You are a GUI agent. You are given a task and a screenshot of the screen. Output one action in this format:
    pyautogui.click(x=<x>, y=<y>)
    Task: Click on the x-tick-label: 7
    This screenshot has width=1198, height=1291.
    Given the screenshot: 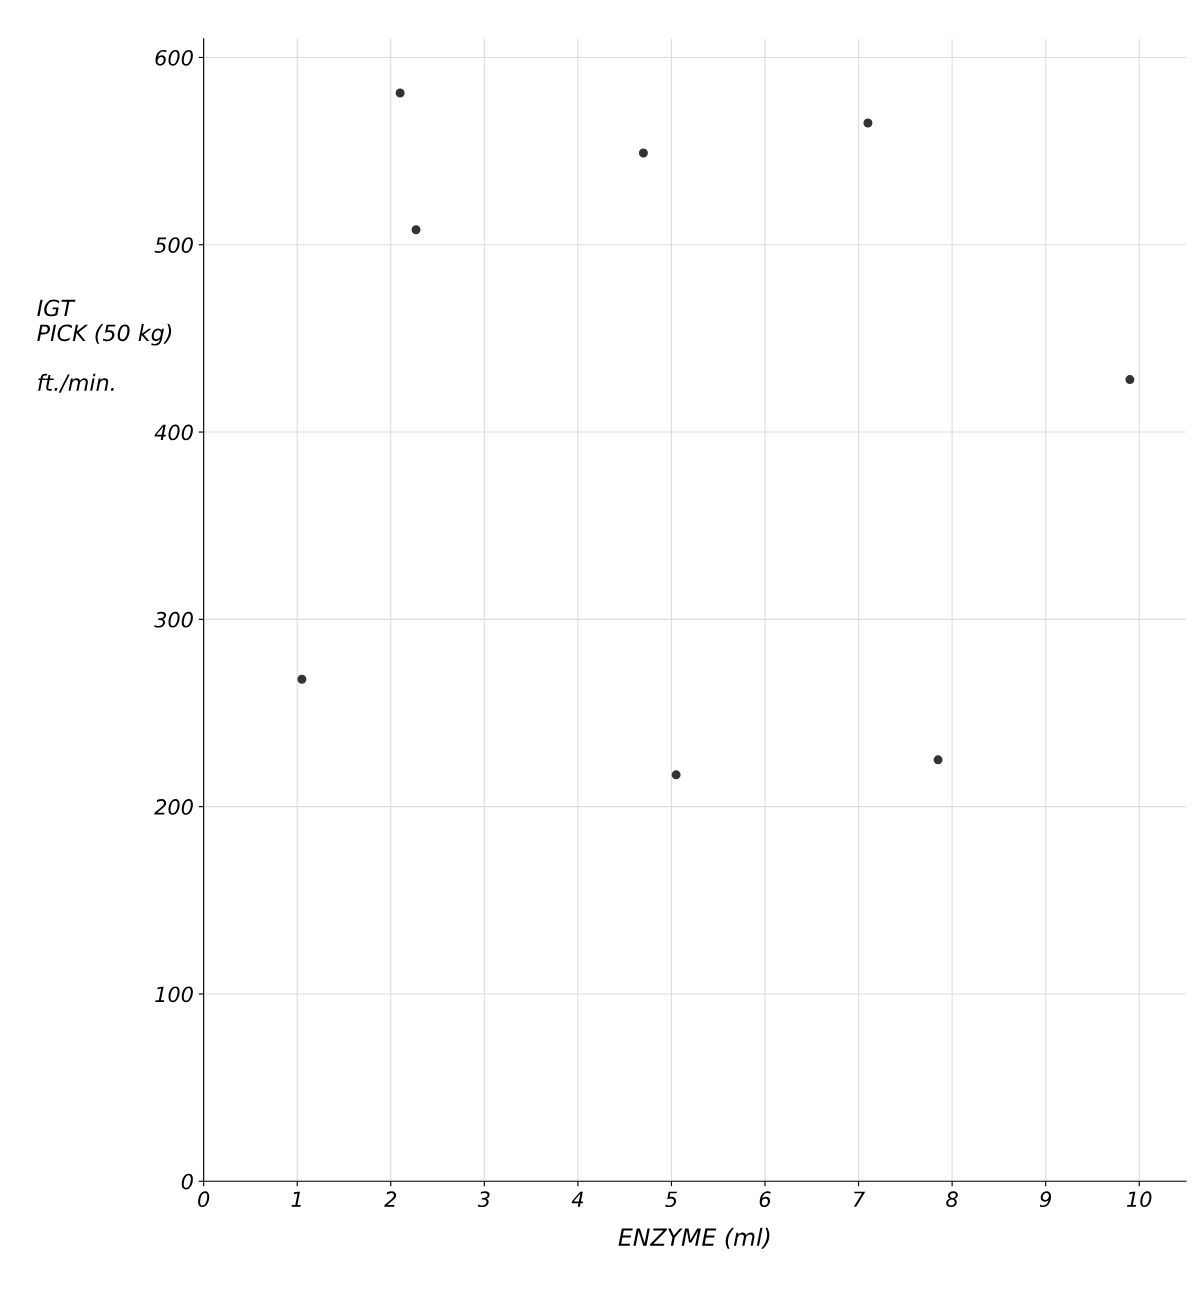 What is the action you would take?
    pyautogui.click(x=859, y=1199)
    